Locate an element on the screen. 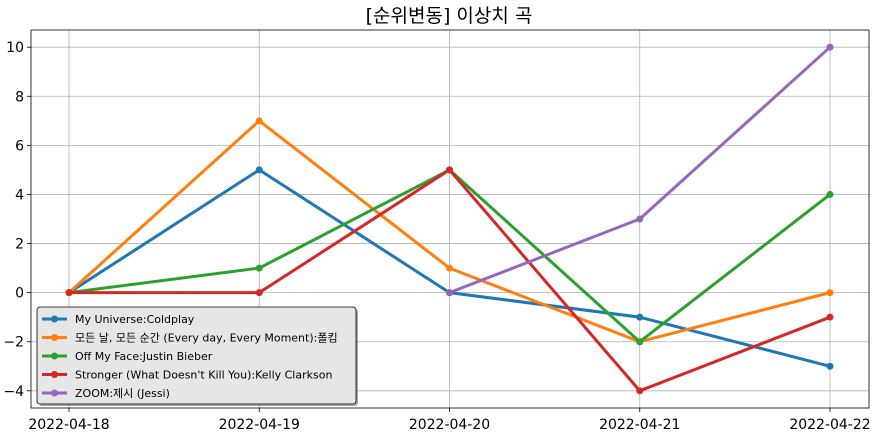 This screenshot has width=875, height=439. legend-label: My Universe:Coldplay is located at coordinates (135, 319).